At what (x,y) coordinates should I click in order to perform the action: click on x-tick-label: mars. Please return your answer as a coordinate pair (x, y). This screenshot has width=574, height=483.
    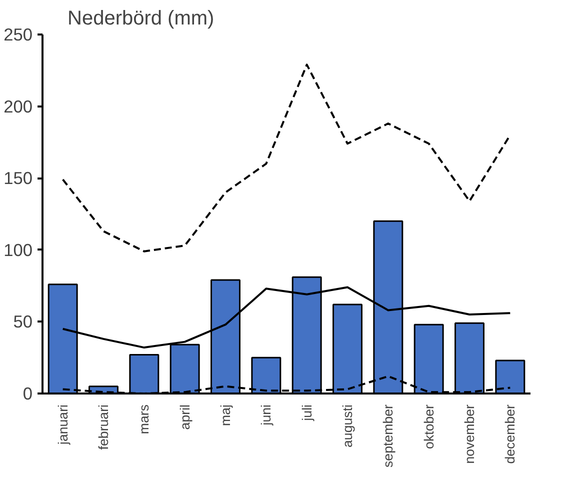
    Looking at the image, I should click on (144, 419).